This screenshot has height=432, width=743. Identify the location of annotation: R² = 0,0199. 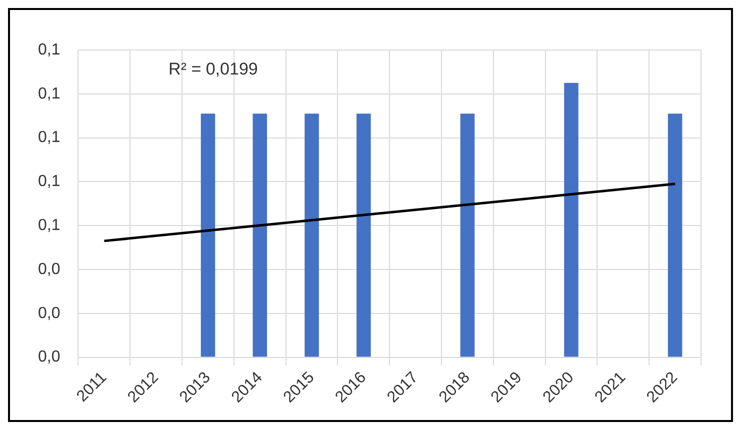
(213, 69).